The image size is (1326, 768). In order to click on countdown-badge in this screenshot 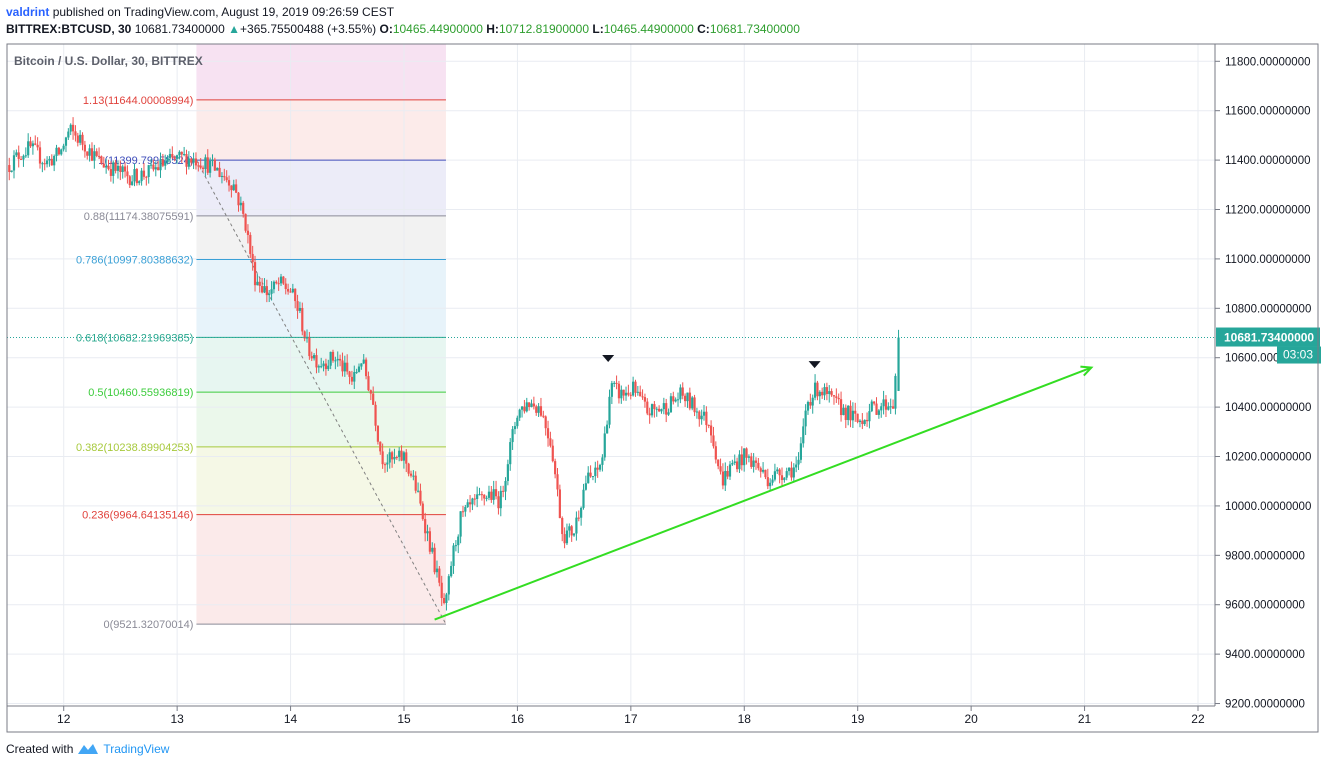, I will do `click(1299, 355)`.